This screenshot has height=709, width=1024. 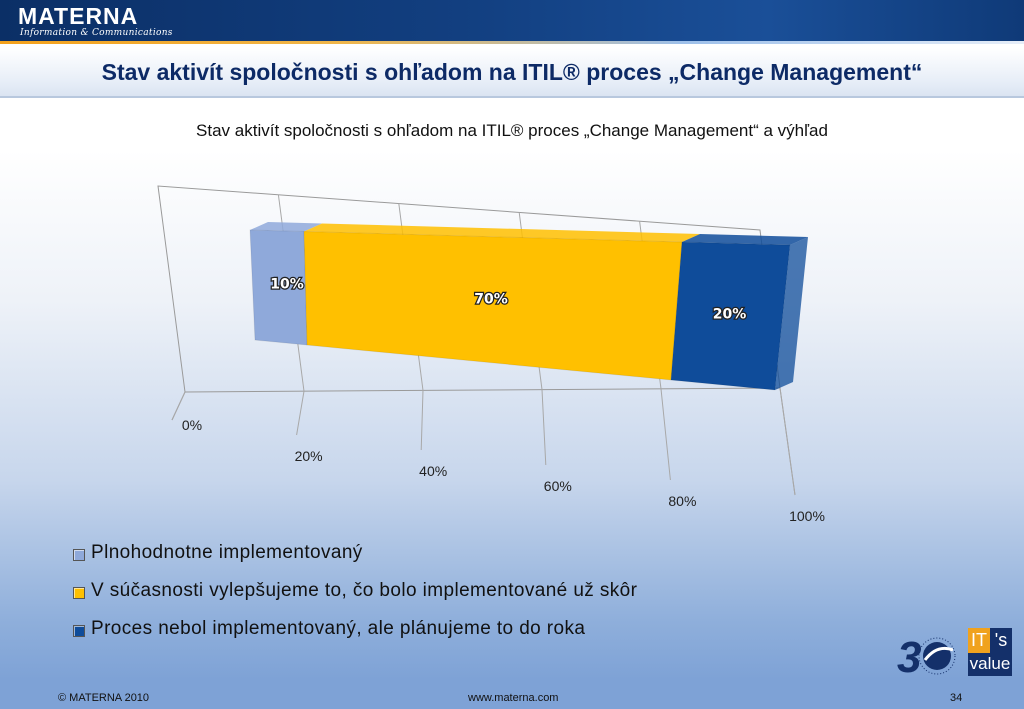 I want to click on anniversary-digit: 3, so click(x=909, y=654).